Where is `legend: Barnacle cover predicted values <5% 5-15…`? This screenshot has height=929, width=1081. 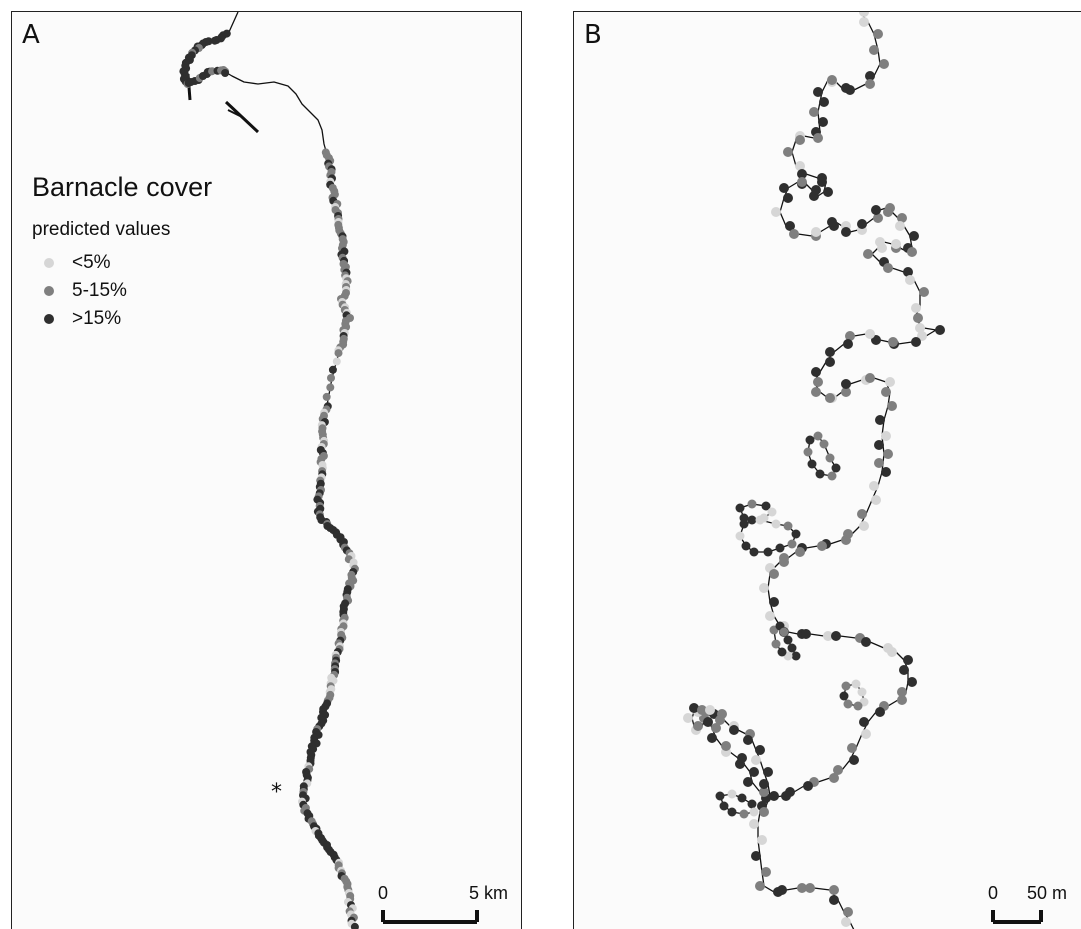 legend: Barnacle cover predicted values <5% 5-15… is located at coordinates (122, 252).